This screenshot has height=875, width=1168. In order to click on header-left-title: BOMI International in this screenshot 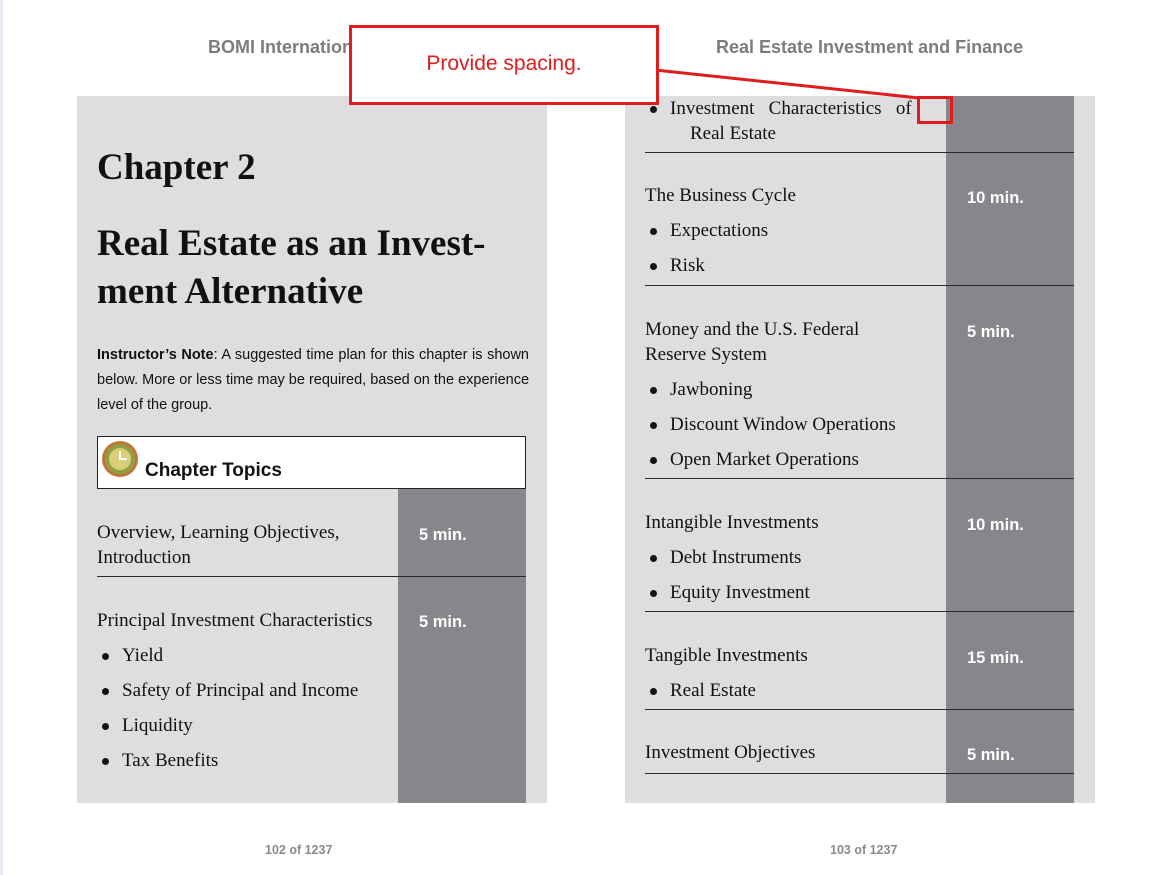, I will do `click(288, 47)`.